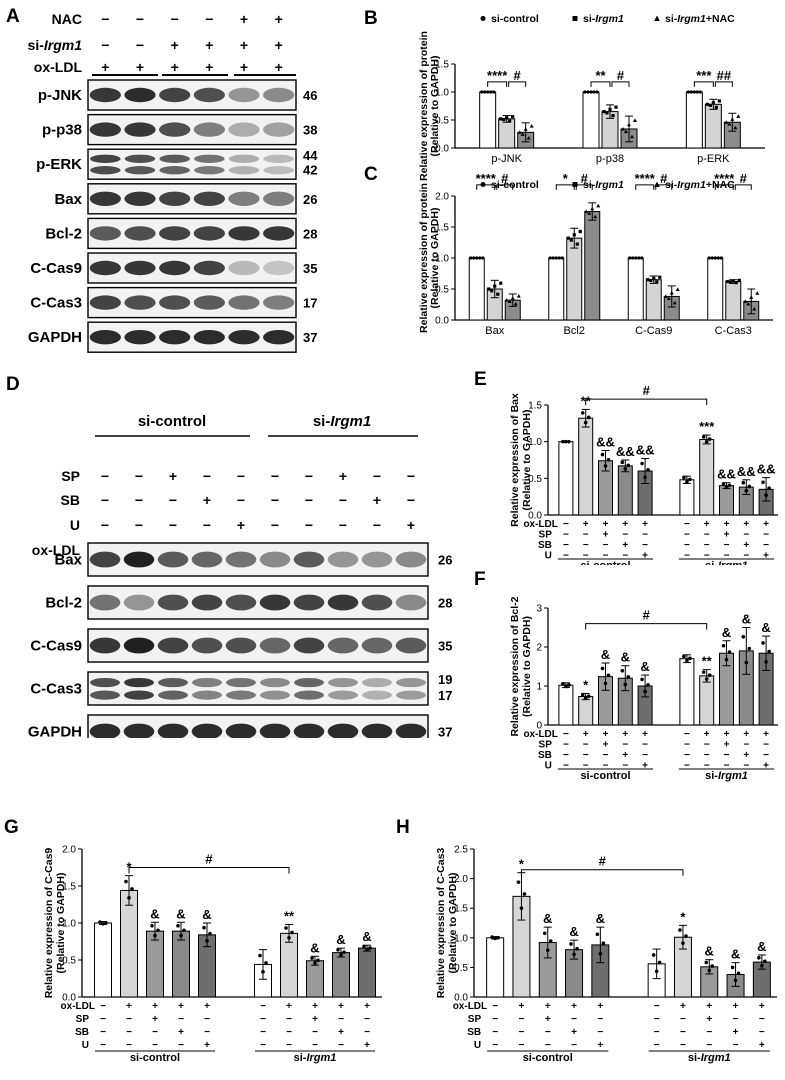 The width and height of the screenshot is (785, 1080). What do you see at coordinates (453, 923) in the screenshot?
I see `y-axis-title: (Relative to GAPDH)` at bounding box center [453, 923].